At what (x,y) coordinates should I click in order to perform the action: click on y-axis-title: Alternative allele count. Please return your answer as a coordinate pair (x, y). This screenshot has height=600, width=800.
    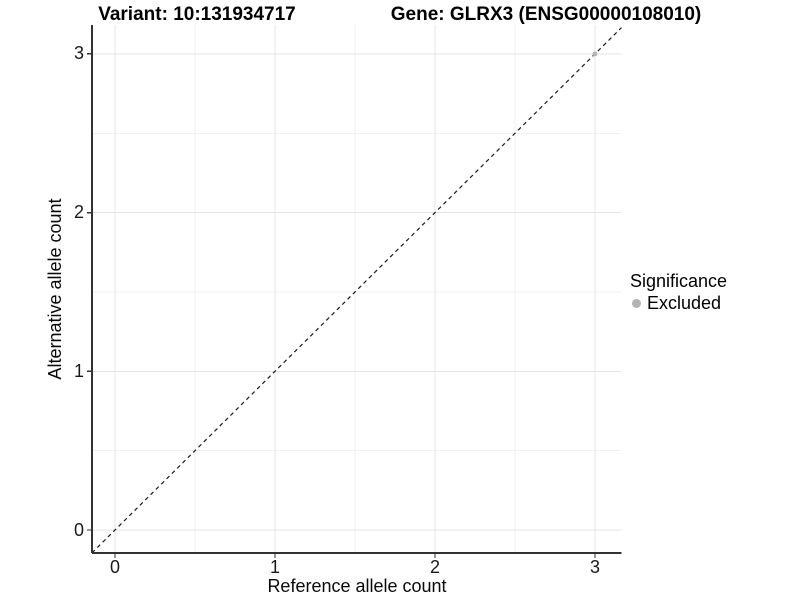
    Looking at the image, I should click on (55, 289).